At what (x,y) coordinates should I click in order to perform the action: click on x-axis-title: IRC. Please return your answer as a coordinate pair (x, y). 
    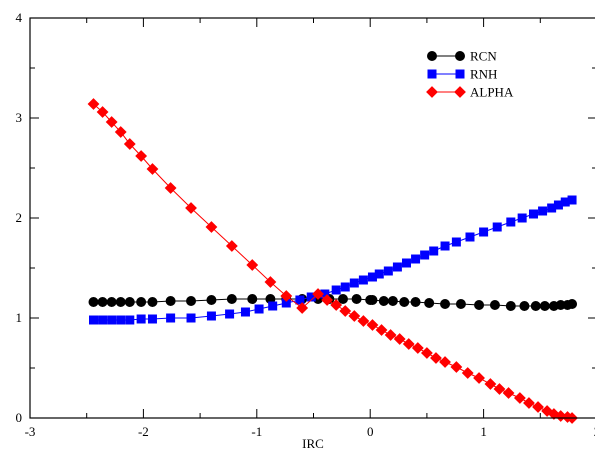
    Looking at the image, I should click on (313, 443).